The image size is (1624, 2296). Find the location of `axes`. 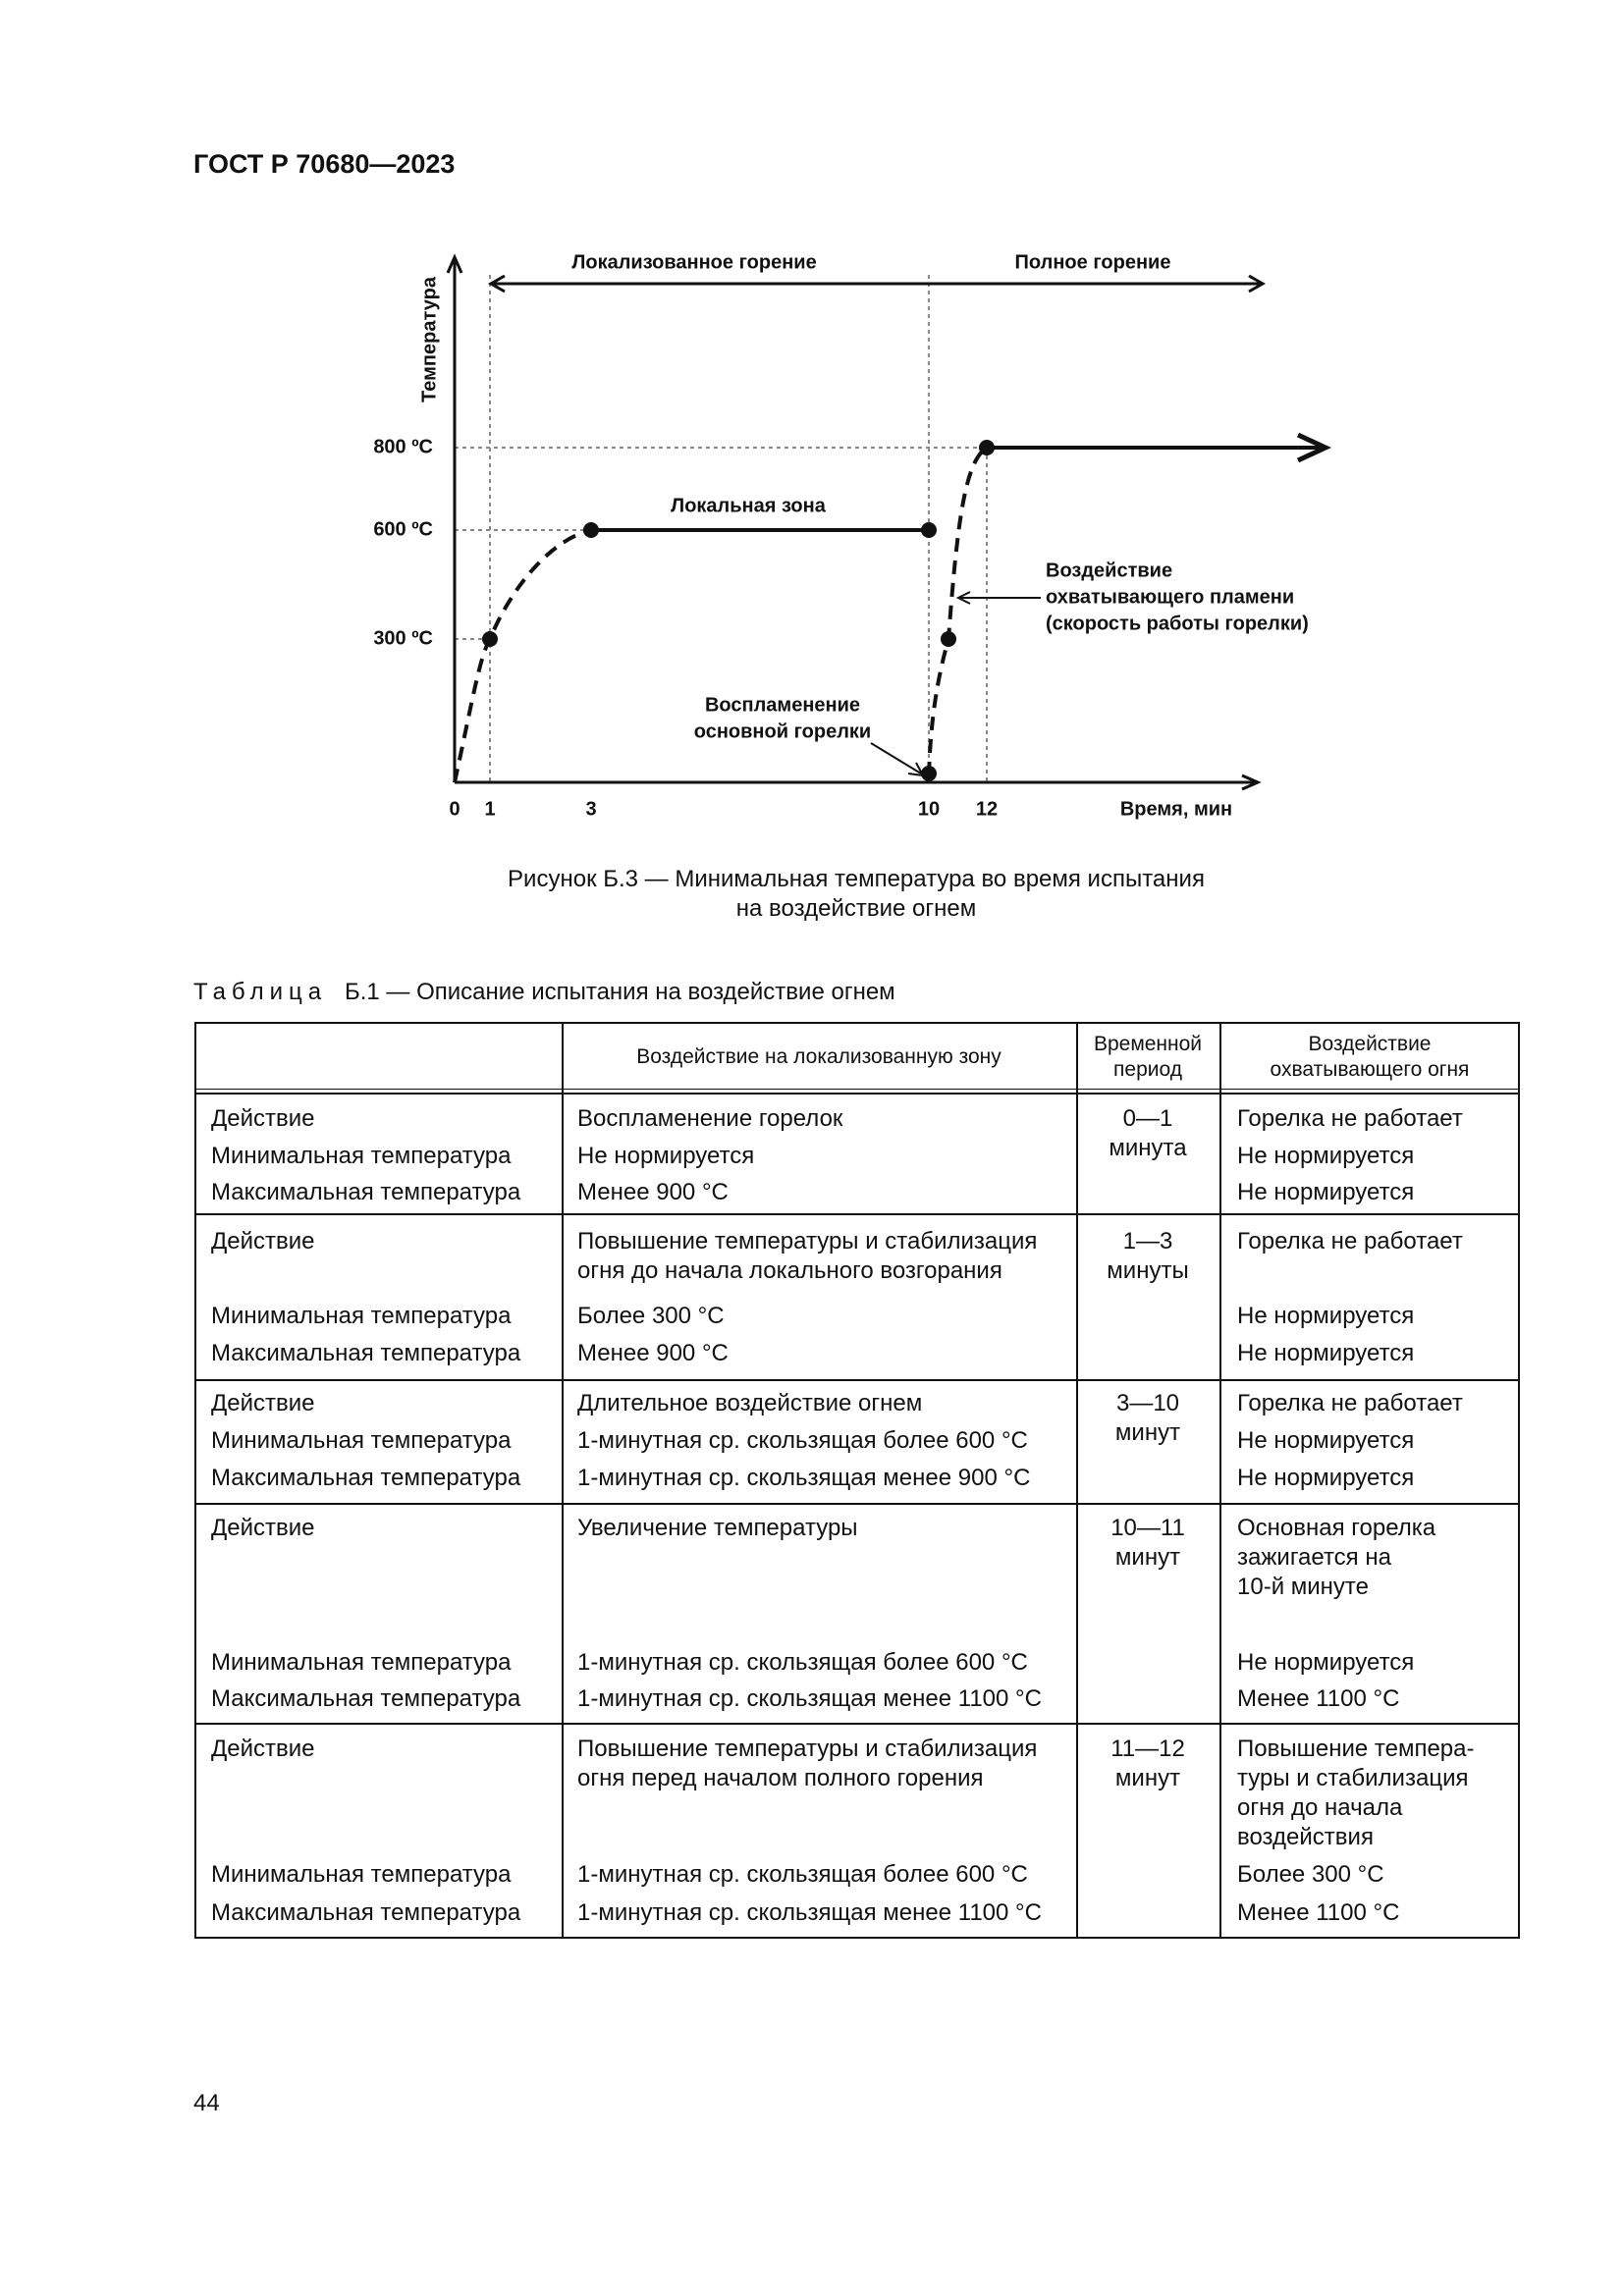

axes is located at coordinates (856, 522).